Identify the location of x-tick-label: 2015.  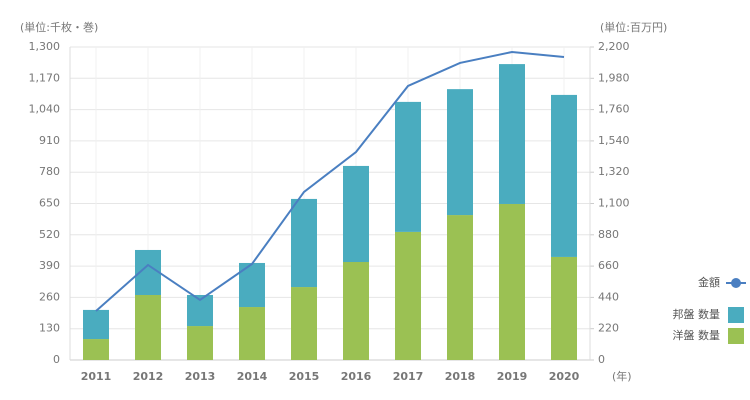
(304, 376).